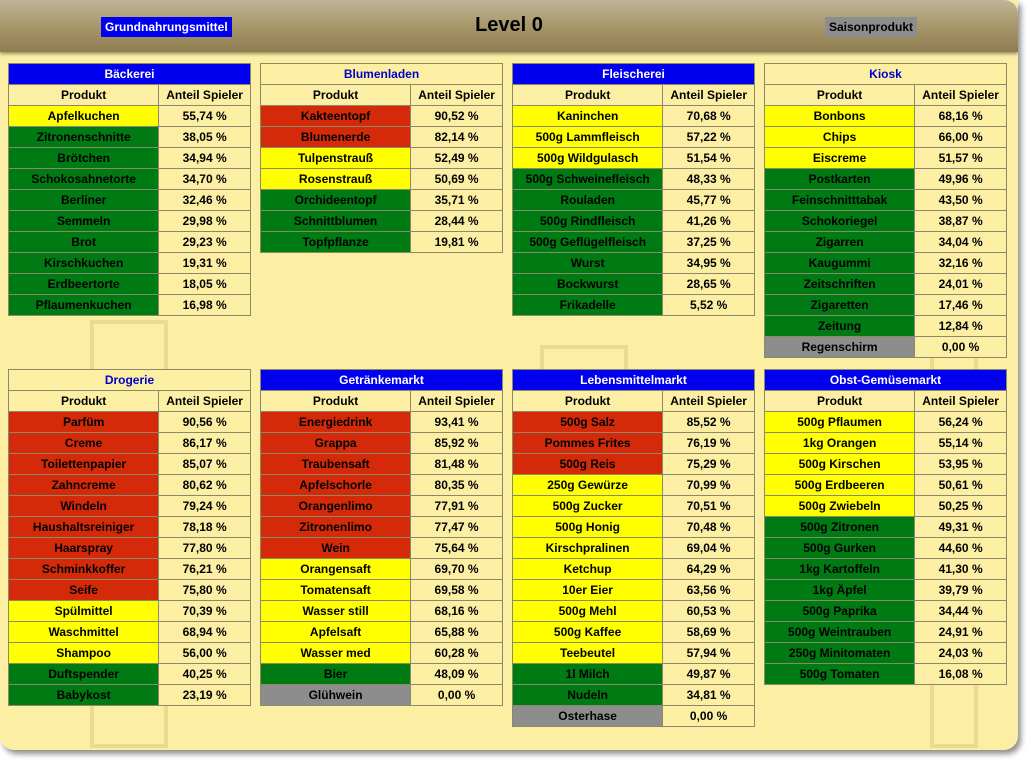 The image size is (1029, 762). I want to click on table-row: Schokosahnetorte 34,70 %, so click(129, 179).